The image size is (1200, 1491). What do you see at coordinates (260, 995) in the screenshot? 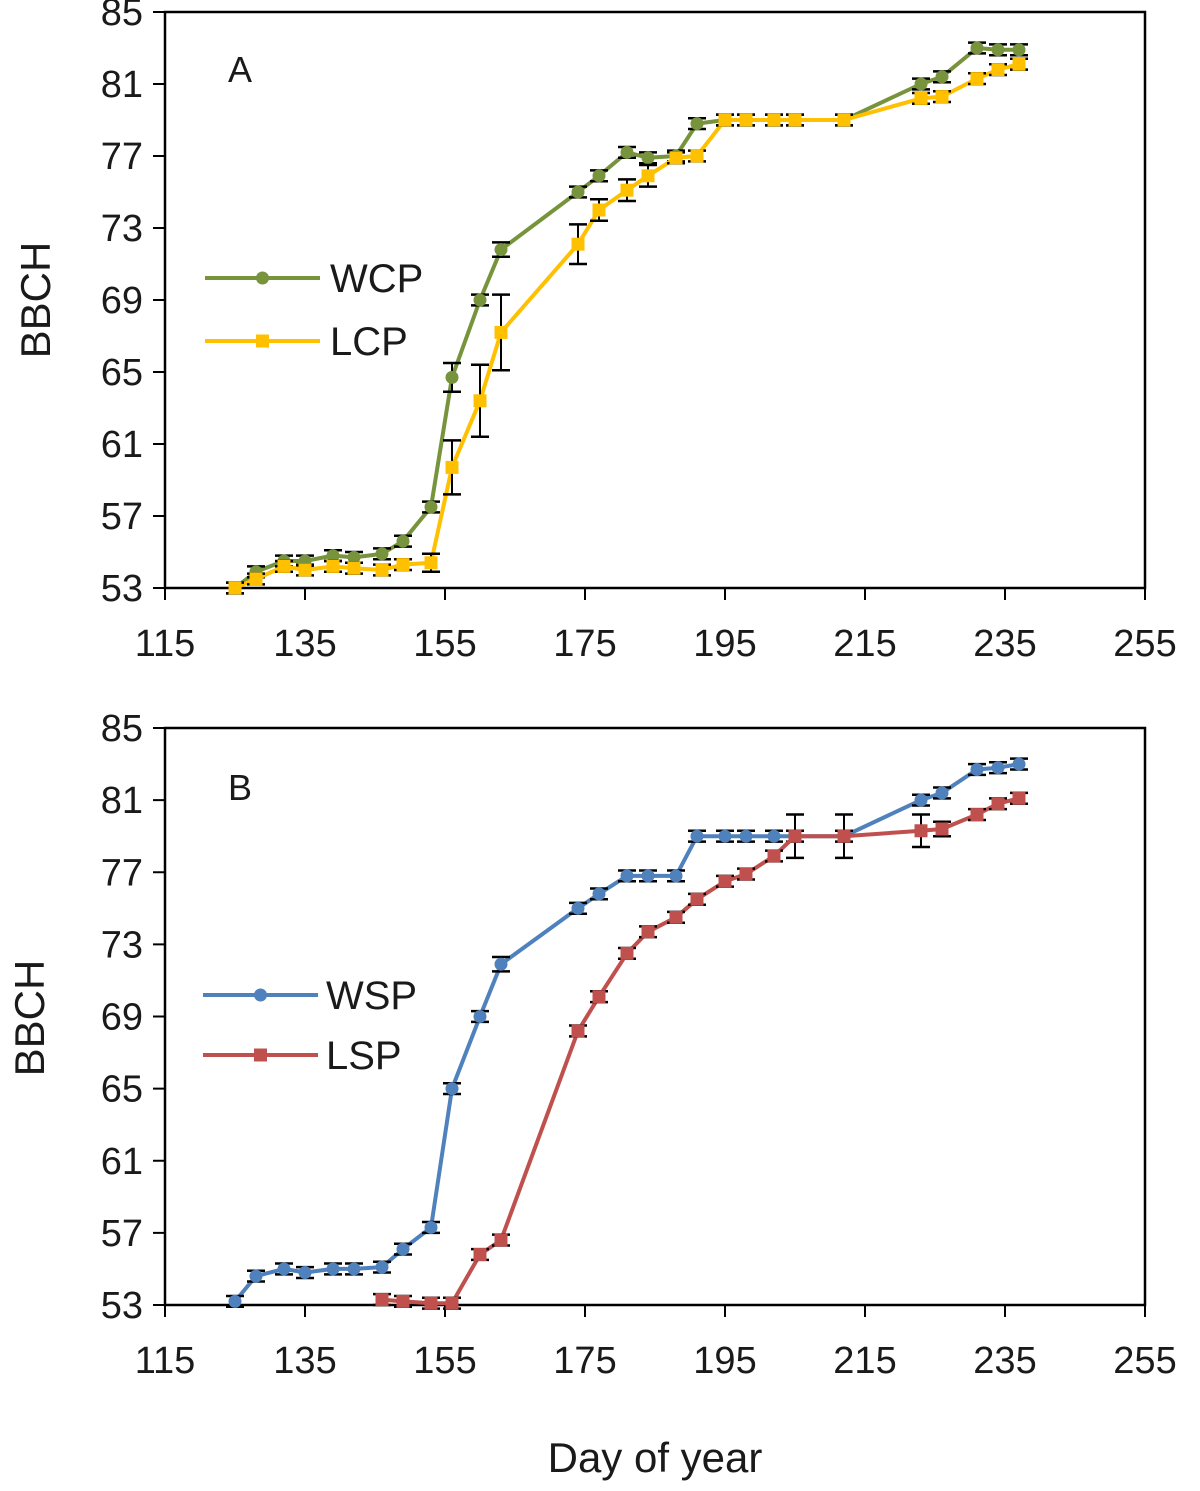
I see `legend-marker` at bounding box center [260, 995].